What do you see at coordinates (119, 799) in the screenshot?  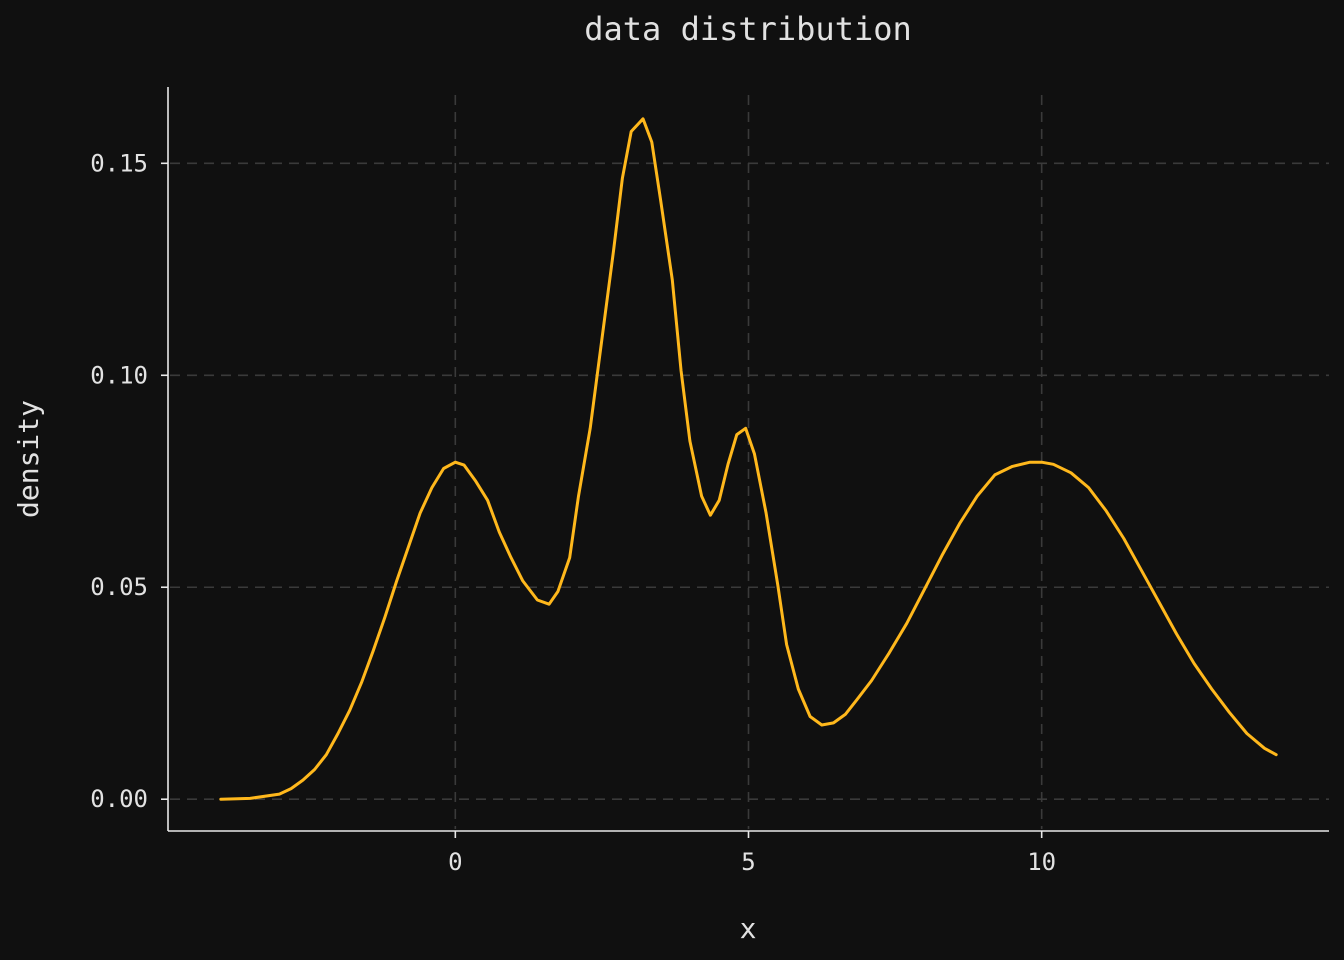 I see `y-tick-label-0: 0.00` at bounding box center [119, 799].